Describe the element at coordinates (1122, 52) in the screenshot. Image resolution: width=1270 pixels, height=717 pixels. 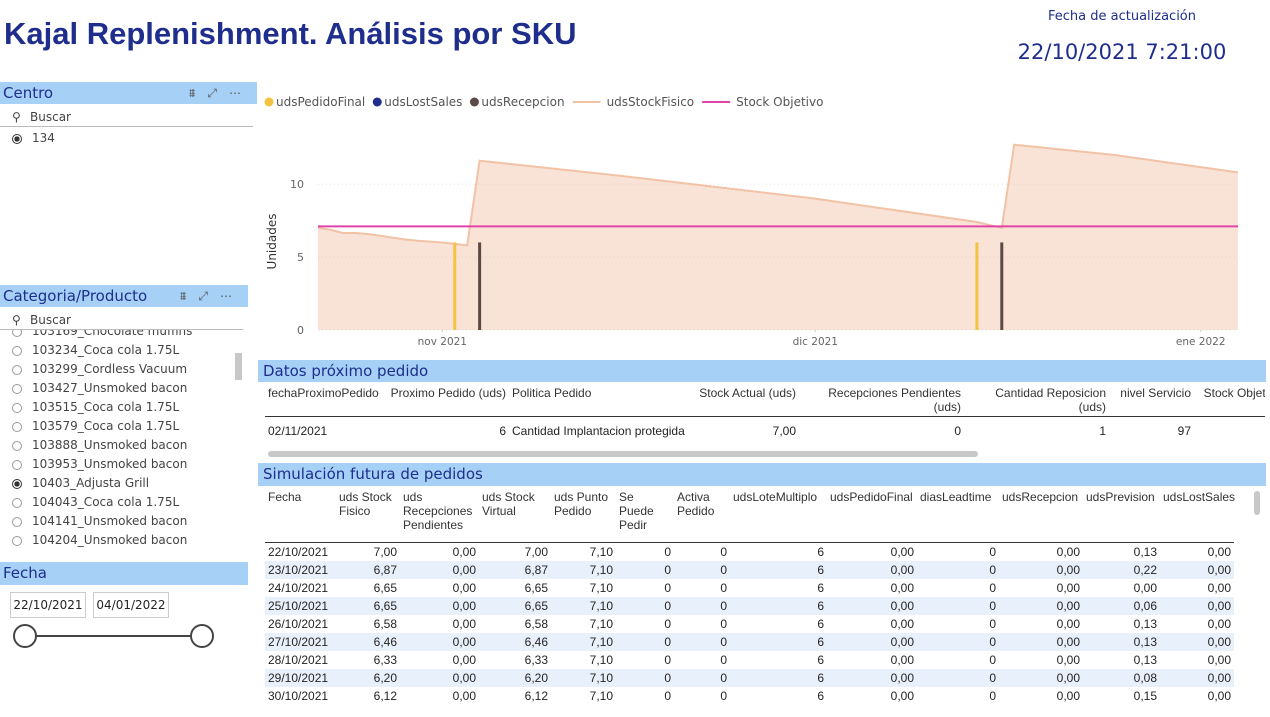
I see `update-value: 22/10/2021 7:21:00` at that location.